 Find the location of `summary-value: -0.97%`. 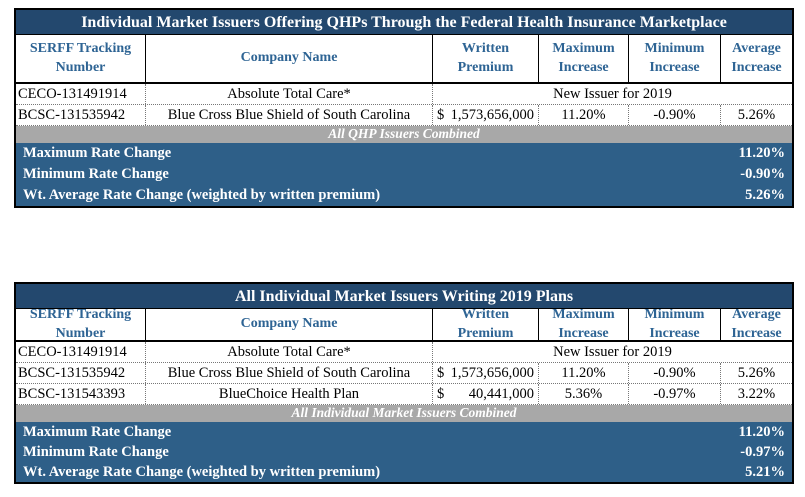

summary-value: -0.97% is located at coordinates (762, 451).